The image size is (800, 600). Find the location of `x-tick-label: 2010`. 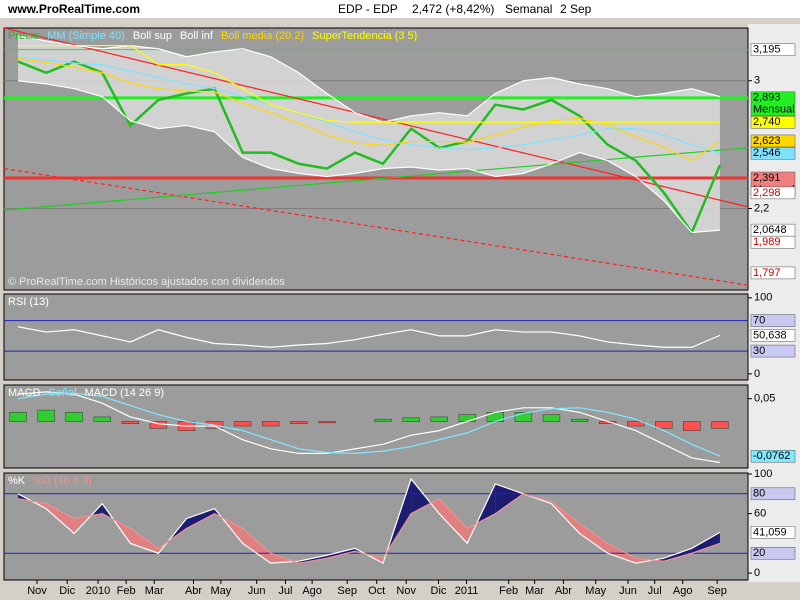

x-tick-label: 2010 is located at coordinates (98, 591).